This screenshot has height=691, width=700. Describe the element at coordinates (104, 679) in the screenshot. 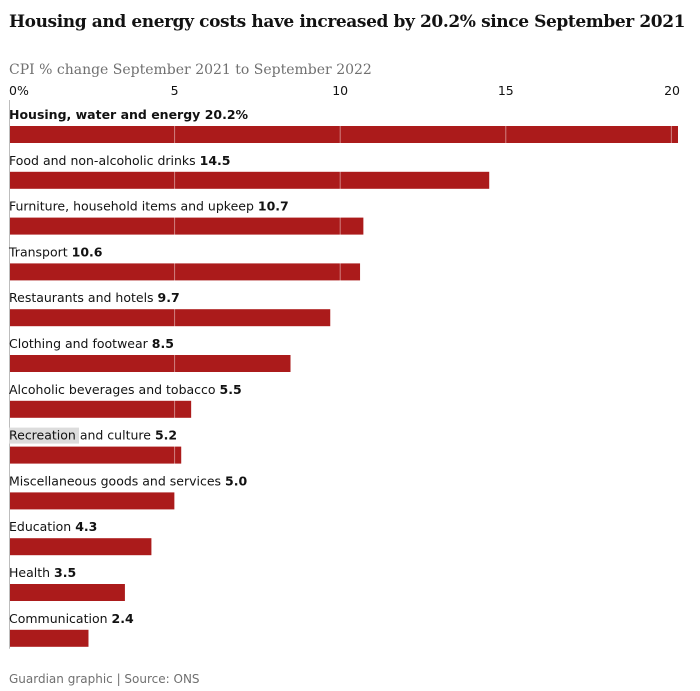

I see `source-note: Guardian graphic | Source: ONS` at that location.